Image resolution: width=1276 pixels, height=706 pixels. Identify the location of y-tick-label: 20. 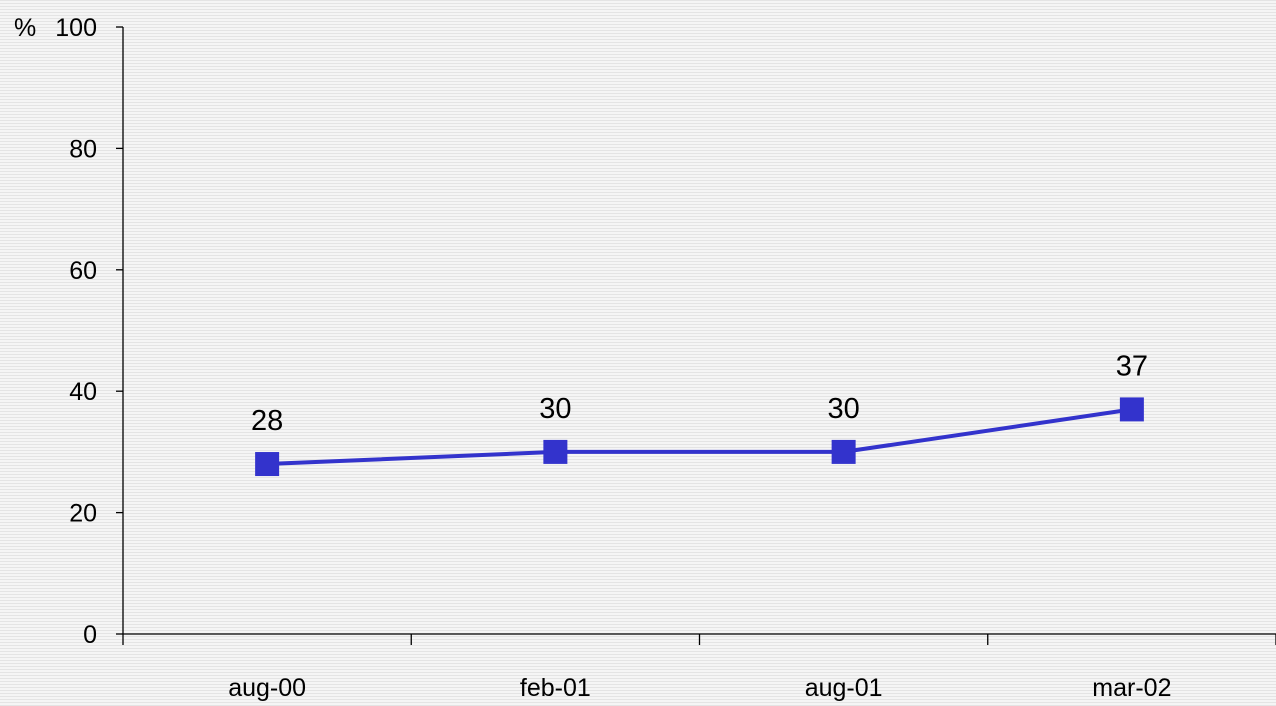
(83, 514).